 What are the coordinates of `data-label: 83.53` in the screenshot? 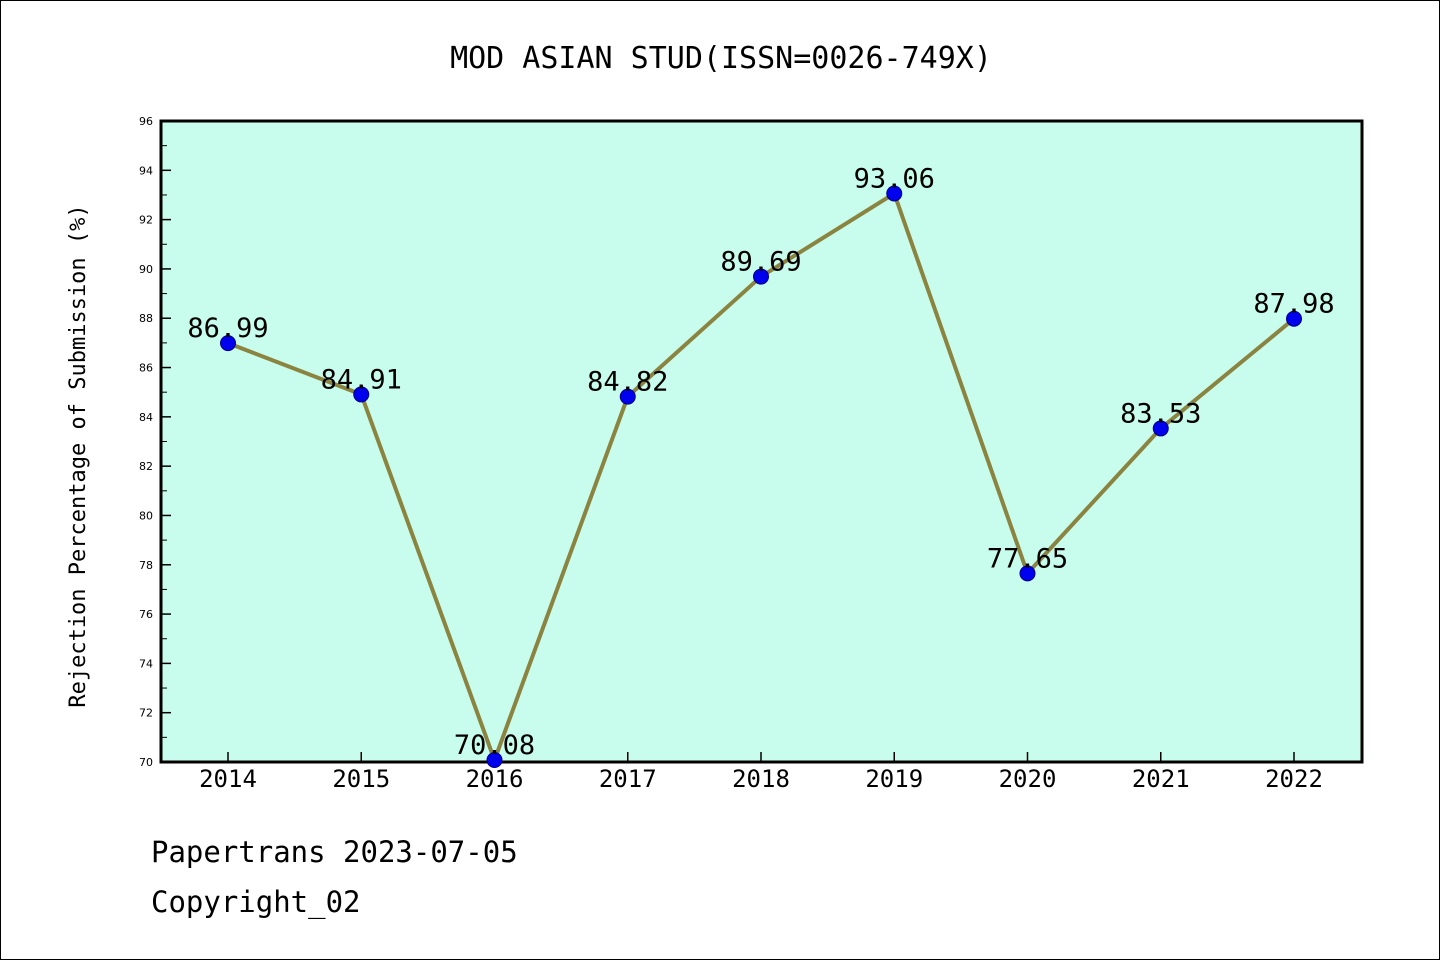 It's located at (1160, 413).